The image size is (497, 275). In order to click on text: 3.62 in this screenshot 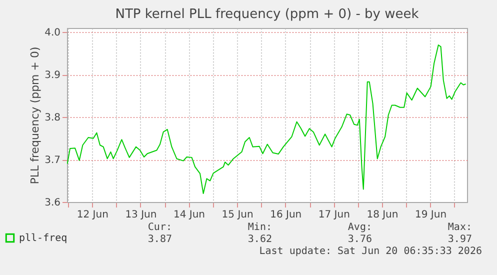, I will do `click(260, 239)`.